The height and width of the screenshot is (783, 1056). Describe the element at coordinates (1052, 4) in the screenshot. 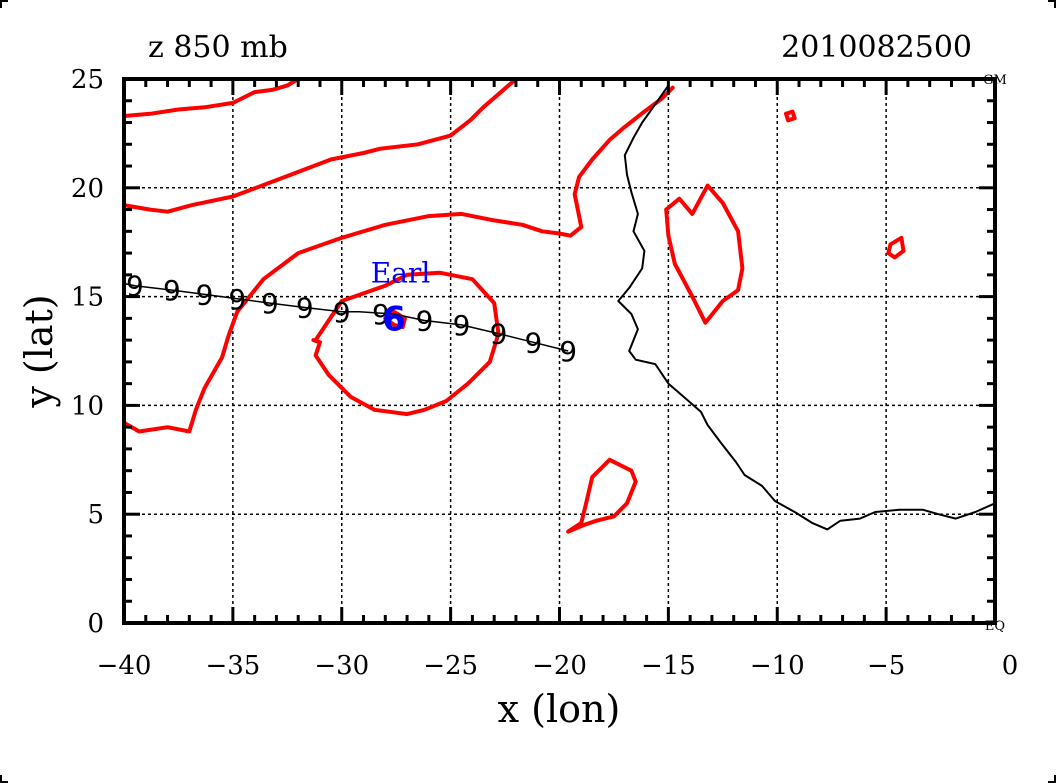

I see `corner-mark-top-right` at that location.